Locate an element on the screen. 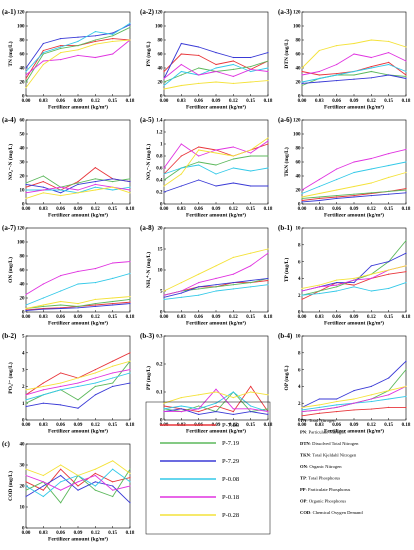  panel-label: (a-2) is located at coordinates (147, 12).